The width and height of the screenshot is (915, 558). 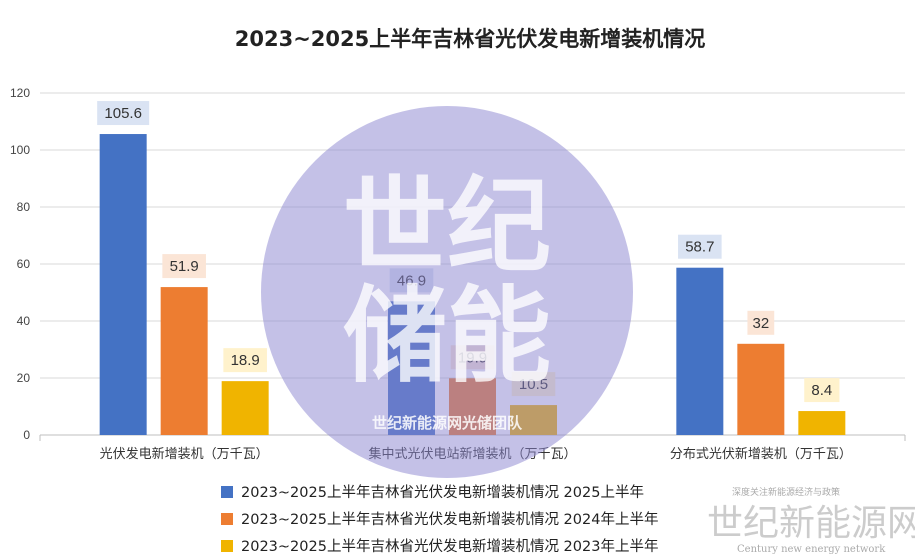 I want to click on x-tick-label: 分布式光伏新增装机（万千瓦）, so click(x=761, y=454).